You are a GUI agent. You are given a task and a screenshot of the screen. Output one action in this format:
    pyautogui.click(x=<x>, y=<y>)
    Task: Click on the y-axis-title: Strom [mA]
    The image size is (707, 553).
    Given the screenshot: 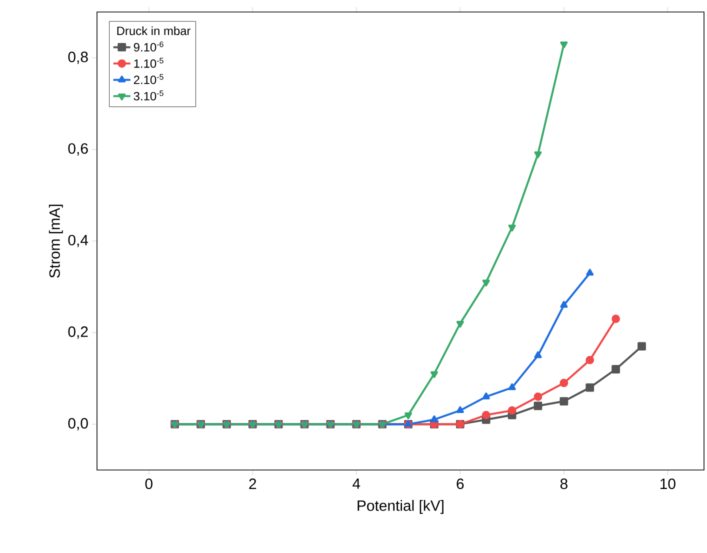 What is the action you would take?
    pyautogui.click(x=55, y=241)
    